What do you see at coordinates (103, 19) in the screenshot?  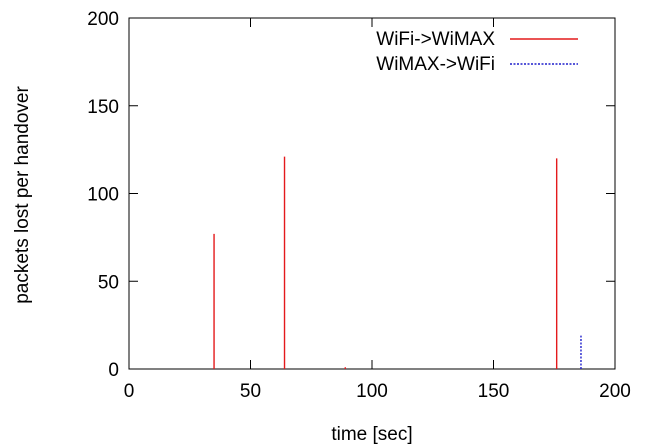 I see `y-tick-label: 200` at bounding box center [103, 19].